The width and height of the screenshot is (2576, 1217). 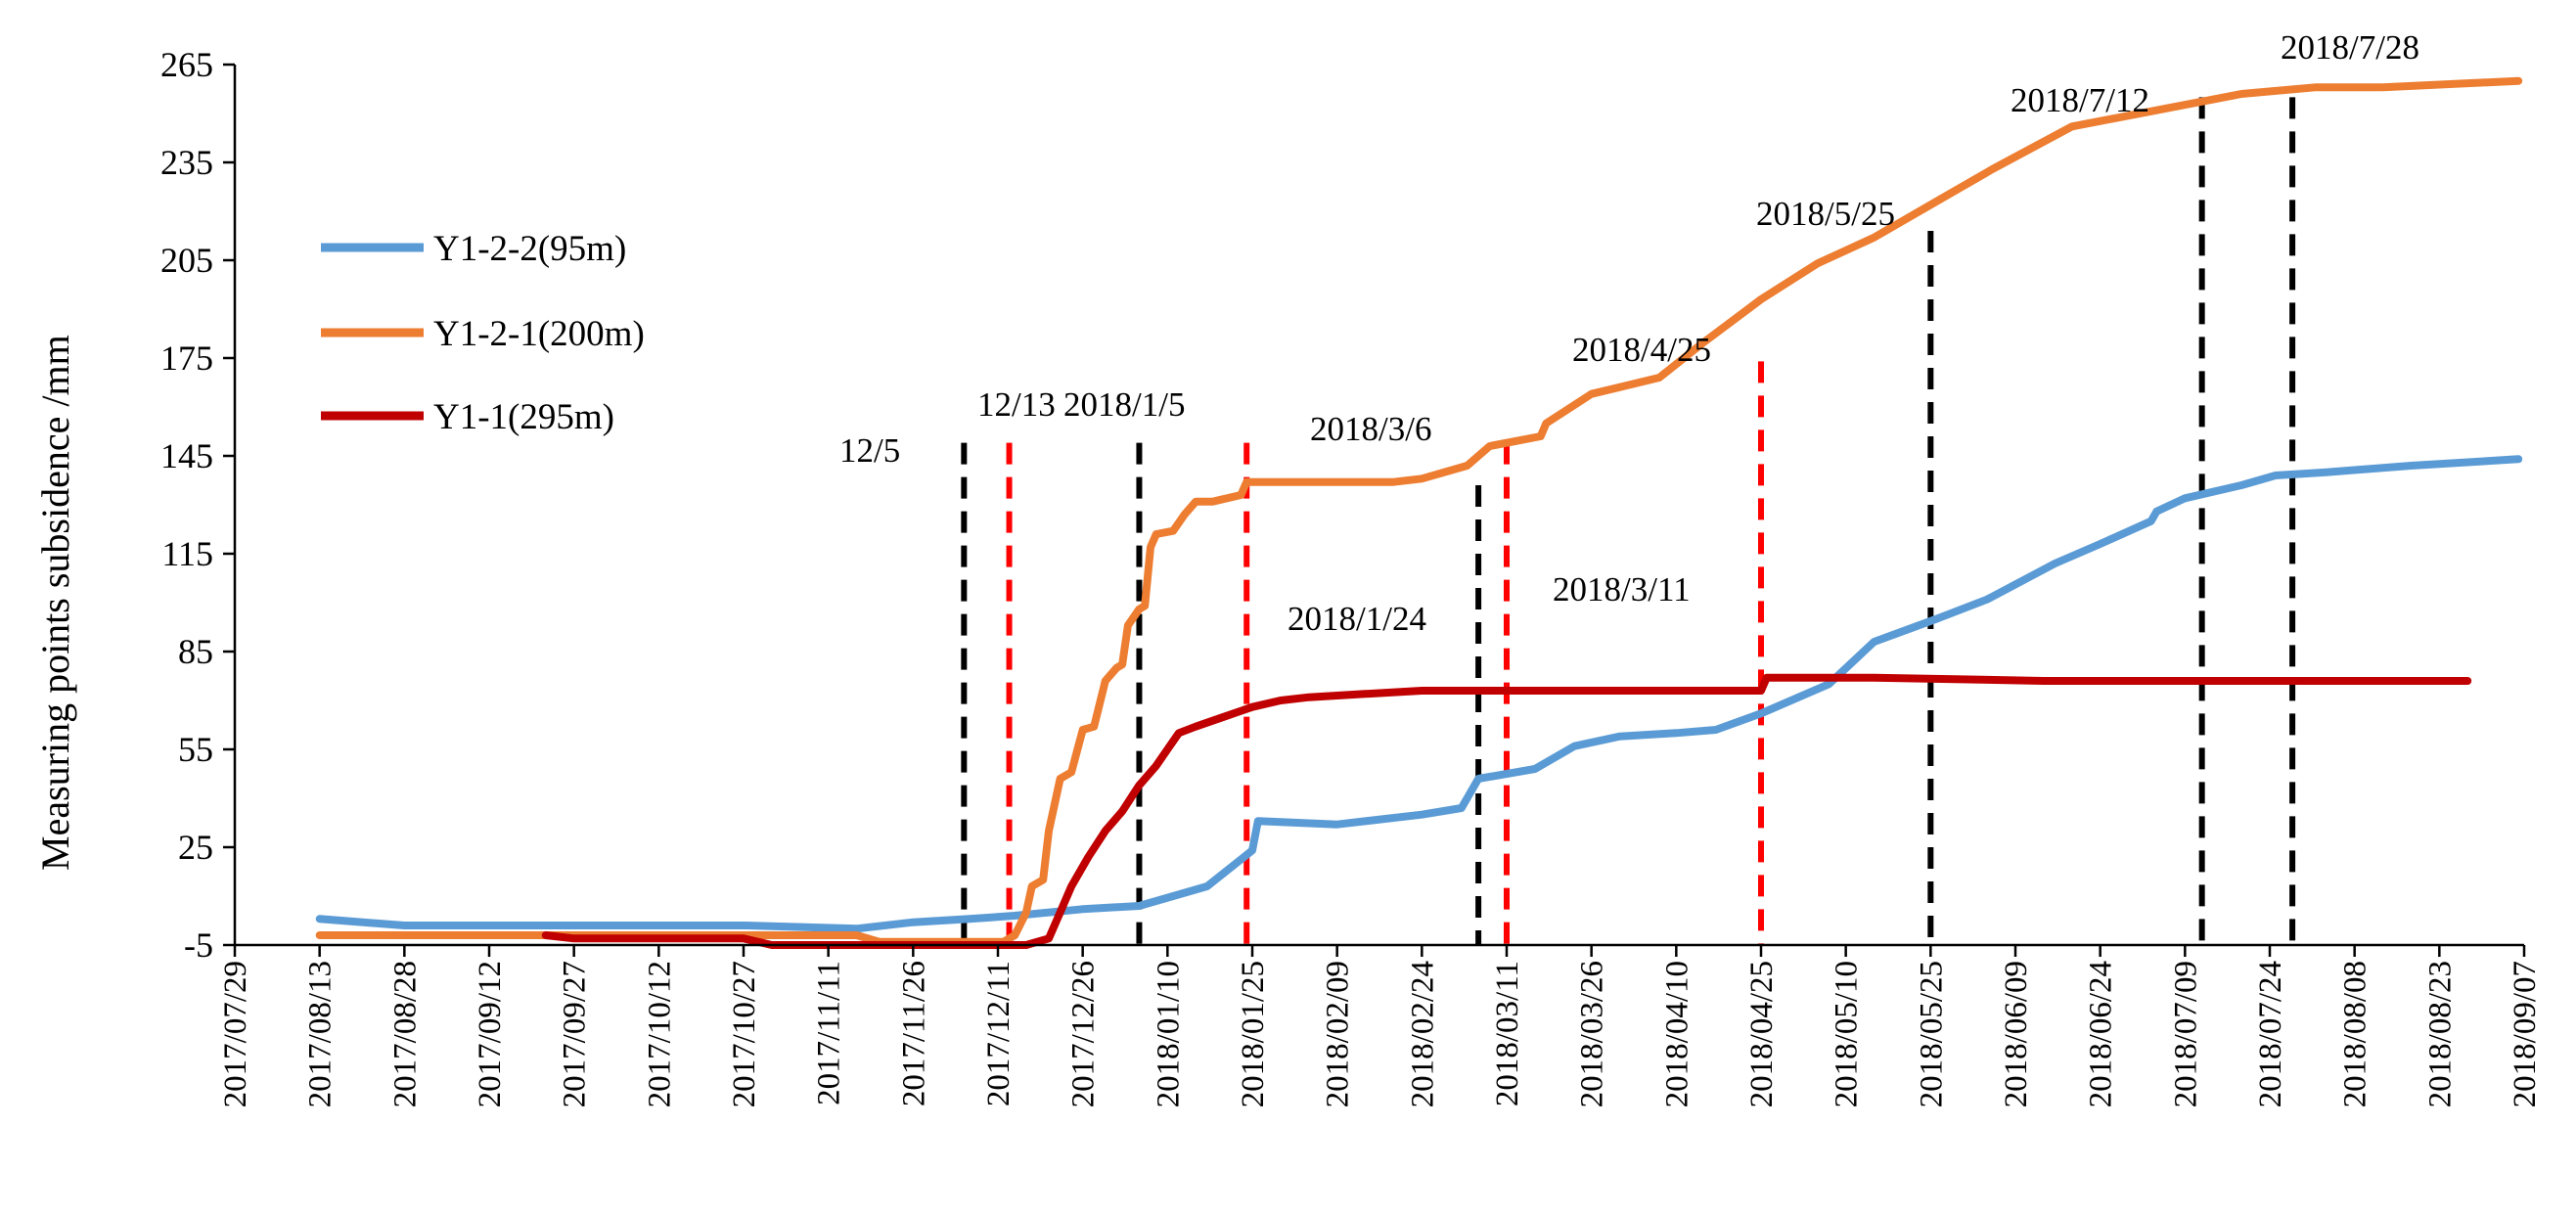 What do you see at coordinates (1016, 405) in the screenshot?
I see `ann-12-13: 12/13` at bounding box center [1016, 405].